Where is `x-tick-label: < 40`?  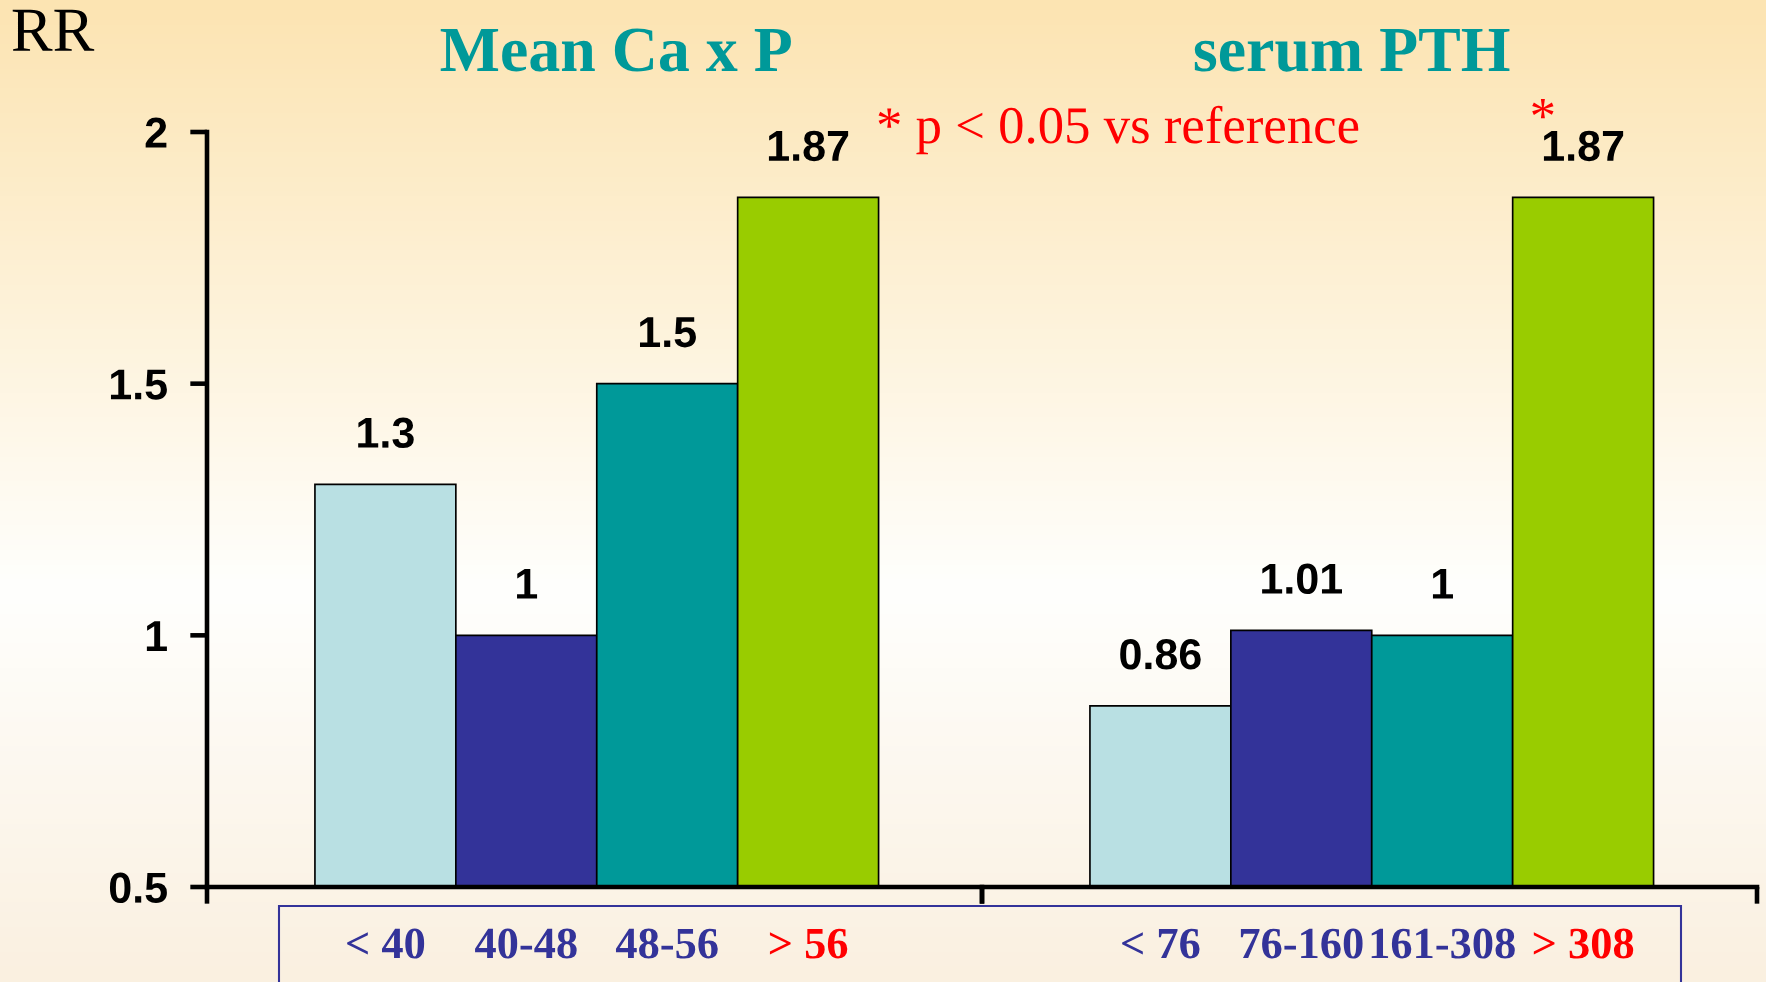 x-tick-label: < 40 is located at coordinates (386, 943).